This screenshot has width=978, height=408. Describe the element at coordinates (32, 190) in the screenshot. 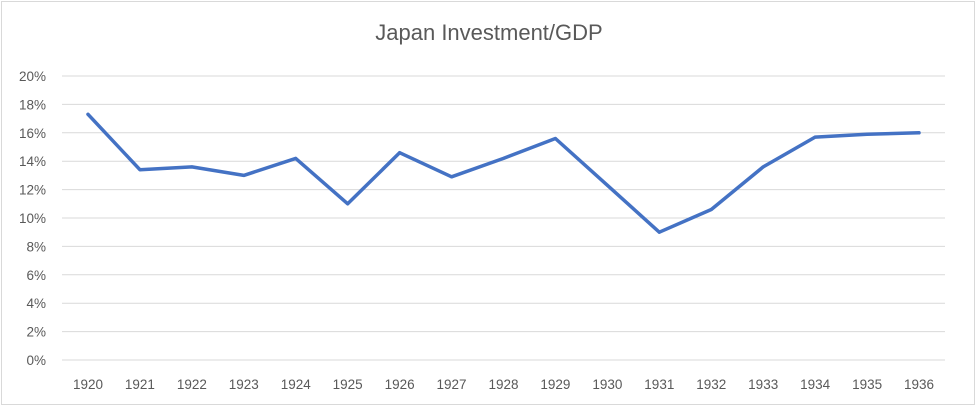

I see `y-tick-label: 12%` at that location.